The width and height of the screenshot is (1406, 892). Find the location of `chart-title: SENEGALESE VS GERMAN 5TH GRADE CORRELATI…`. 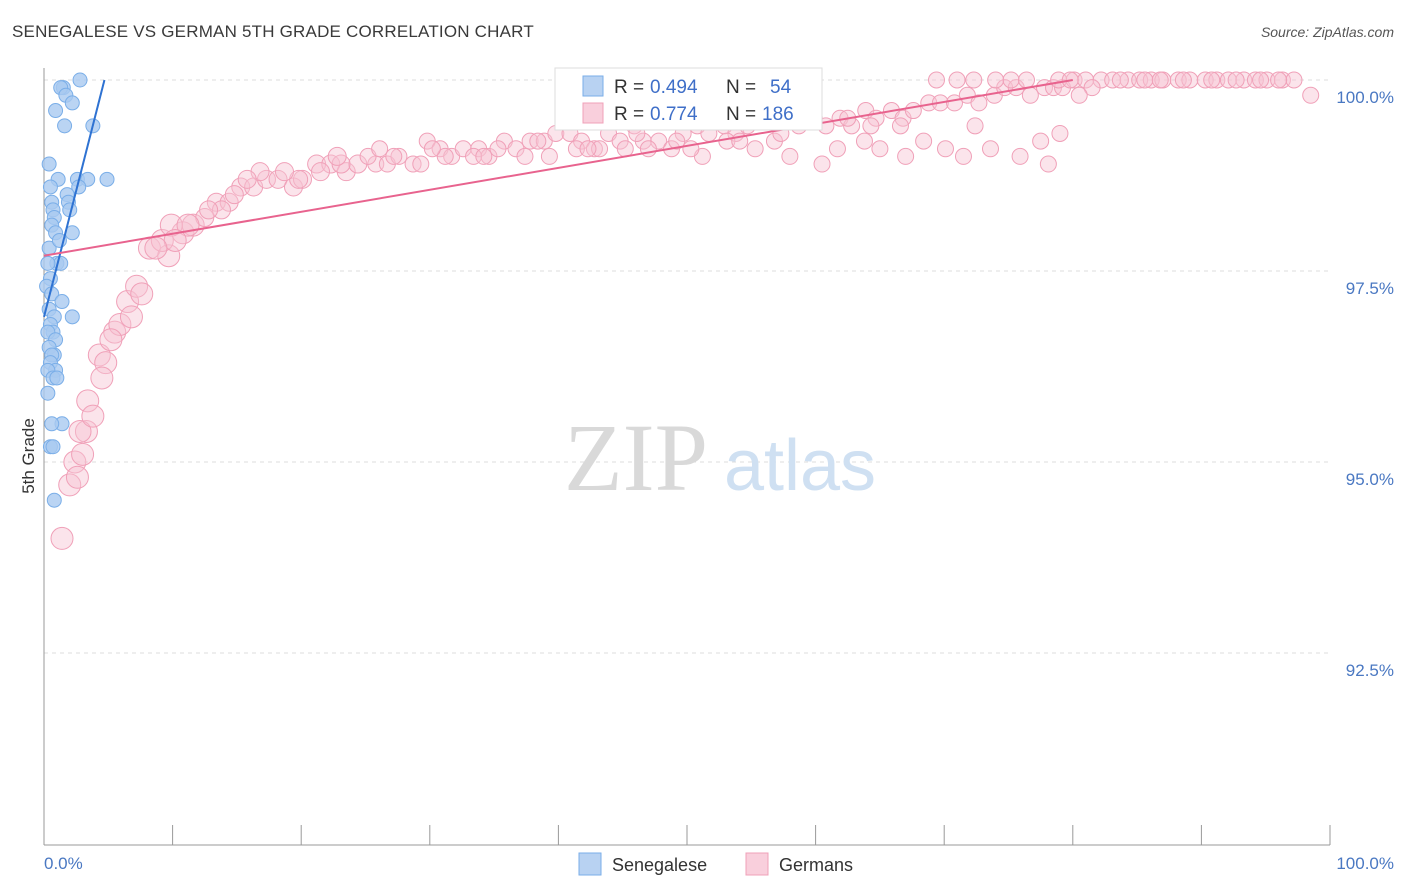

chart-title: SENEGALESE VS GERMAN 5TH GRADE CORRELATI… is located at coordinates (273, 31).